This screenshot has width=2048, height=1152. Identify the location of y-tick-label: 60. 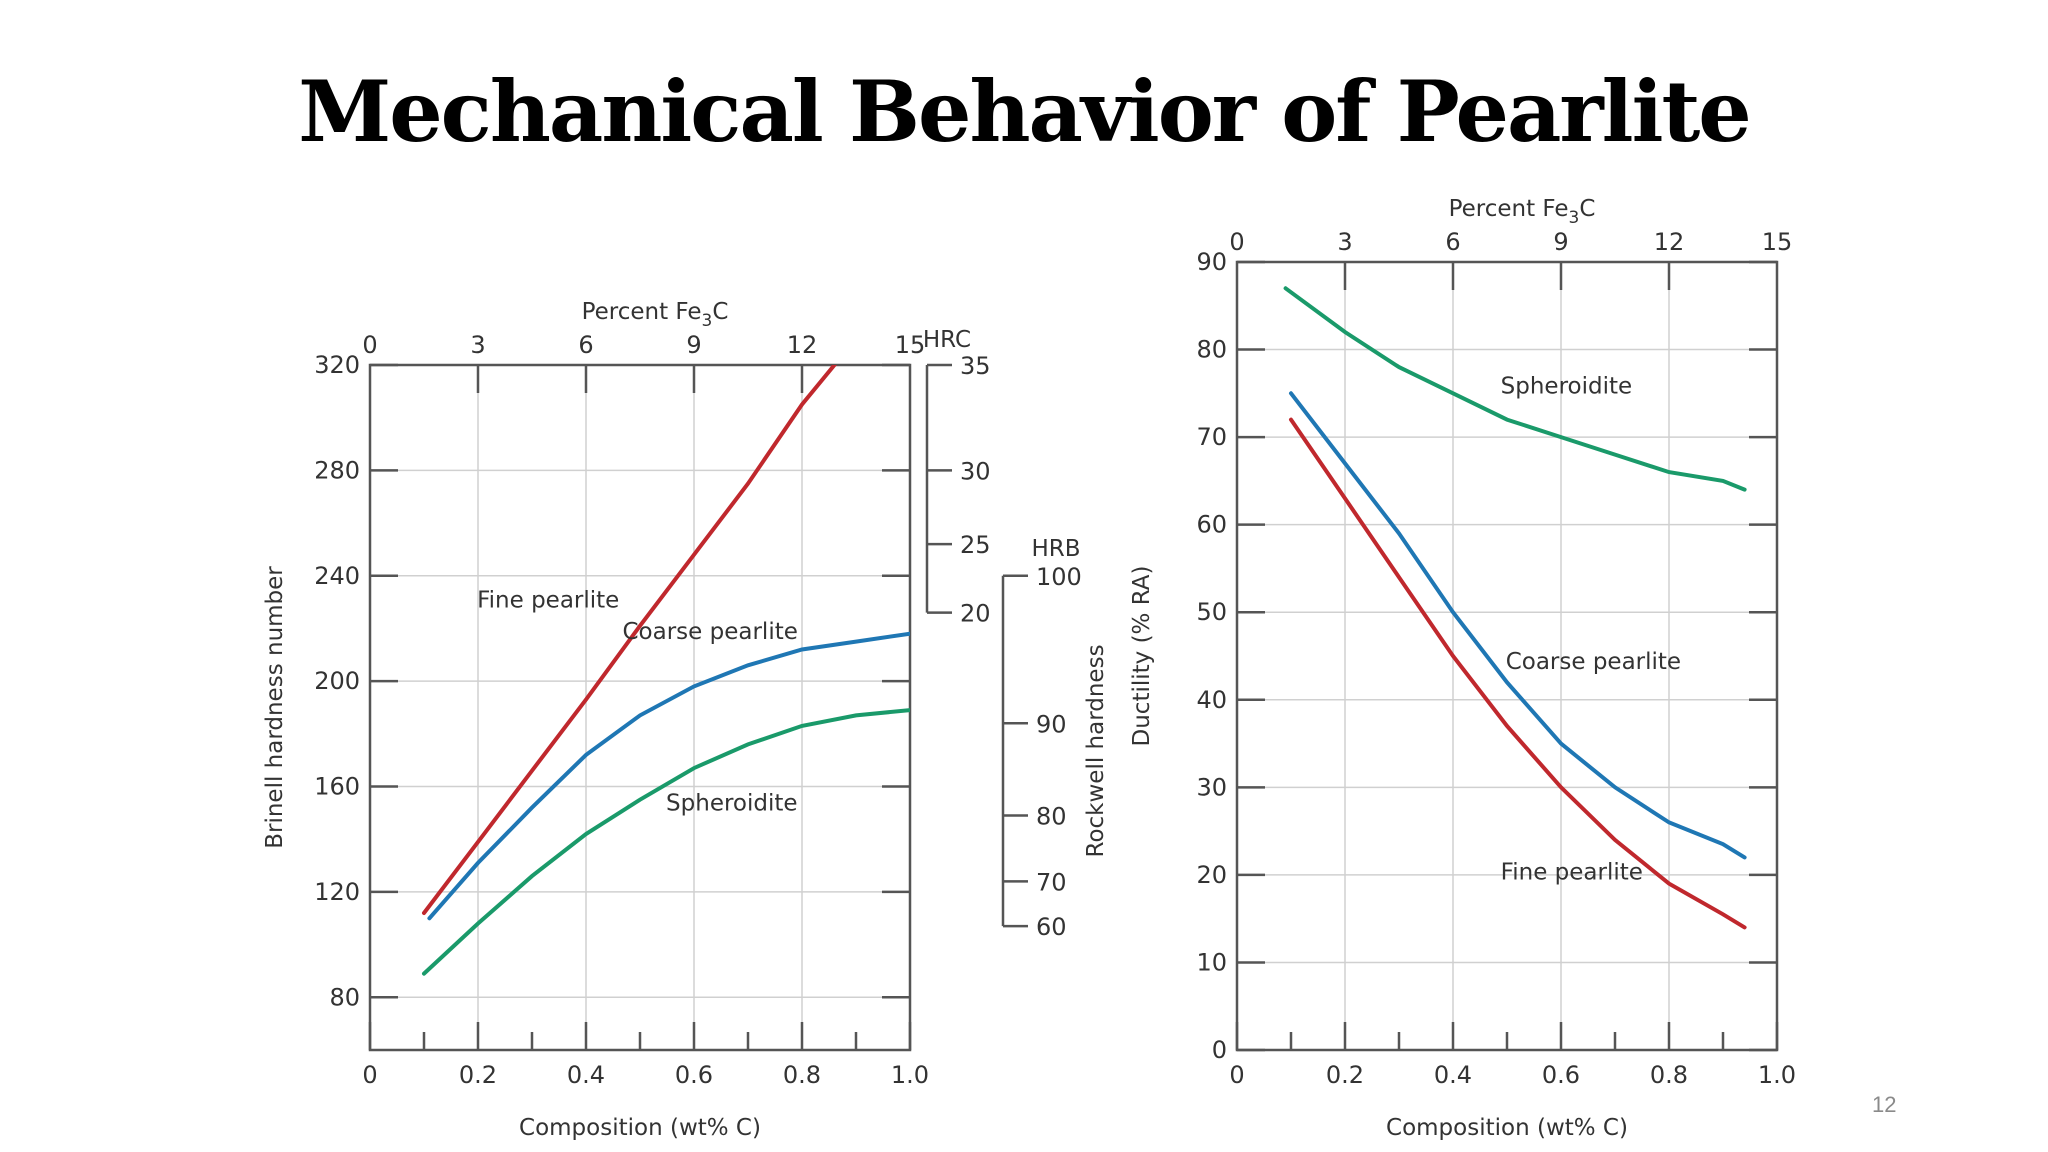
(1211, 525).